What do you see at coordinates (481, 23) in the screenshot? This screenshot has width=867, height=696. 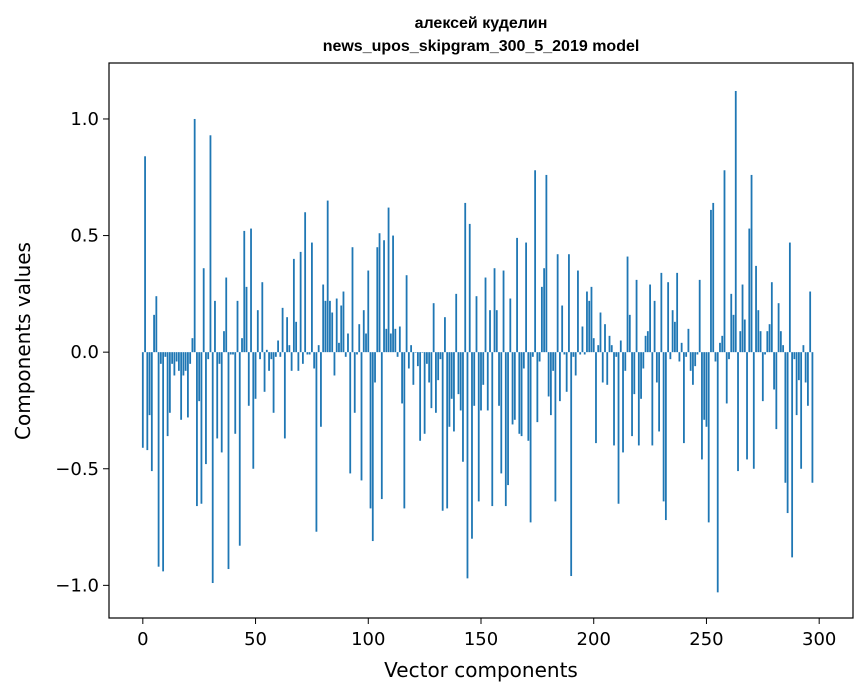 I see `chart-title-line1: алексей куделин` at bounding box center [481, 23].